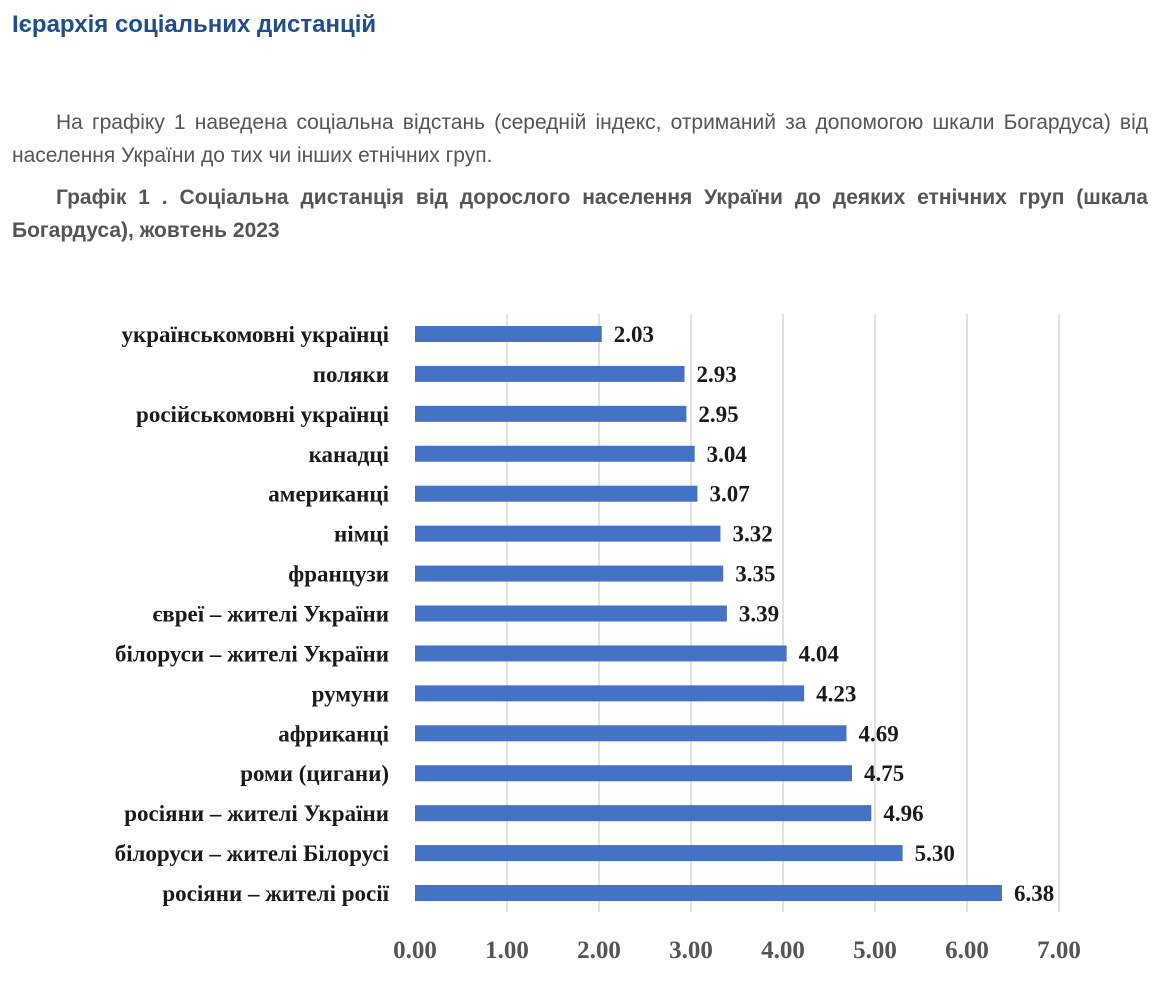 Image resolution: width=1158 pixels, height=983 pixels. I want to click on x-tick-label: 0.00, so click(415, 950).